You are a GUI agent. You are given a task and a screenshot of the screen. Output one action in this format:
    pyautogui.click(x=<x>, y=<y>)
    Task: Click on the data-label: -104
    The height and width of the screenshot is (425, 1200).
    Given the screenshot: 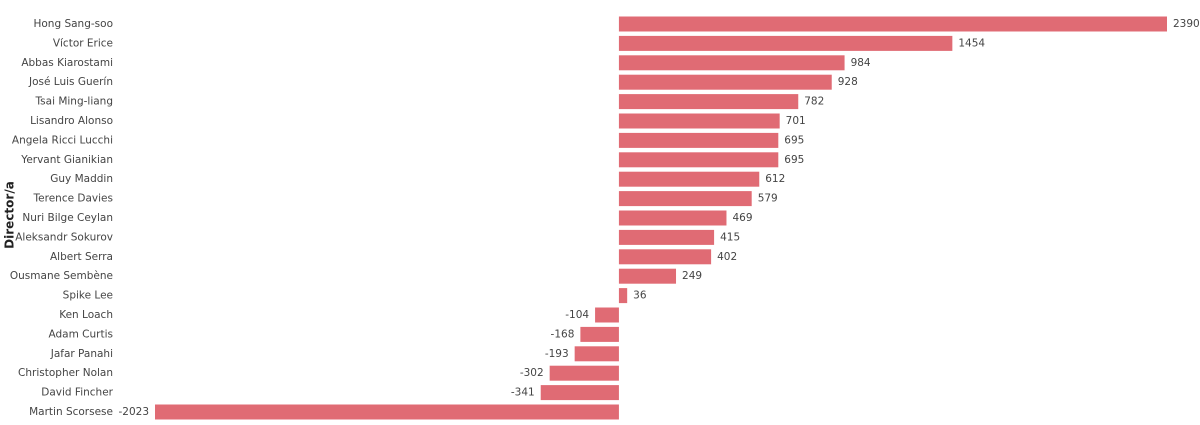 What is the action you would take?
    pyautogui.click(x=577, y=315)
    